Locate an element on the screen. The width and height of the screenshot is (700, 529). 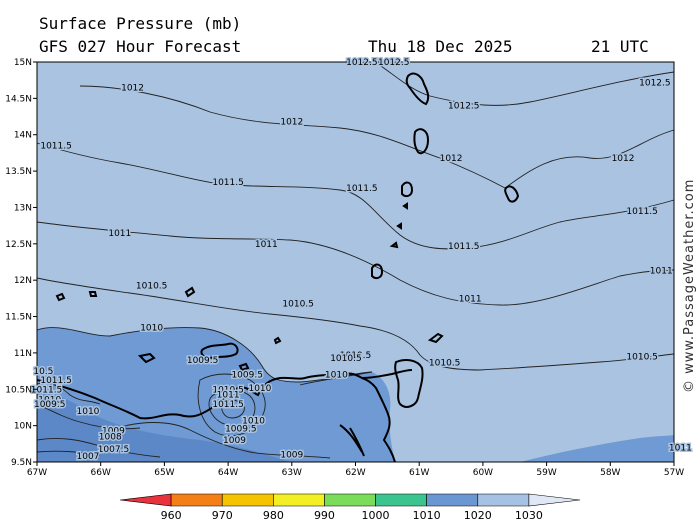
isobar-1010-5-b is located at coordinates (336, 378).